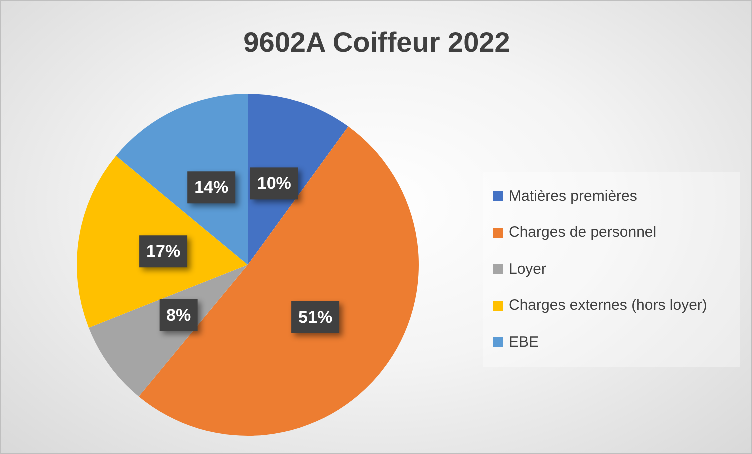 Image resolution: width=752 pixels, height=454 pixels. Describe the element at coordinates (528, 269) in the screenshot. I see `legend-label: Loyer` at that location.